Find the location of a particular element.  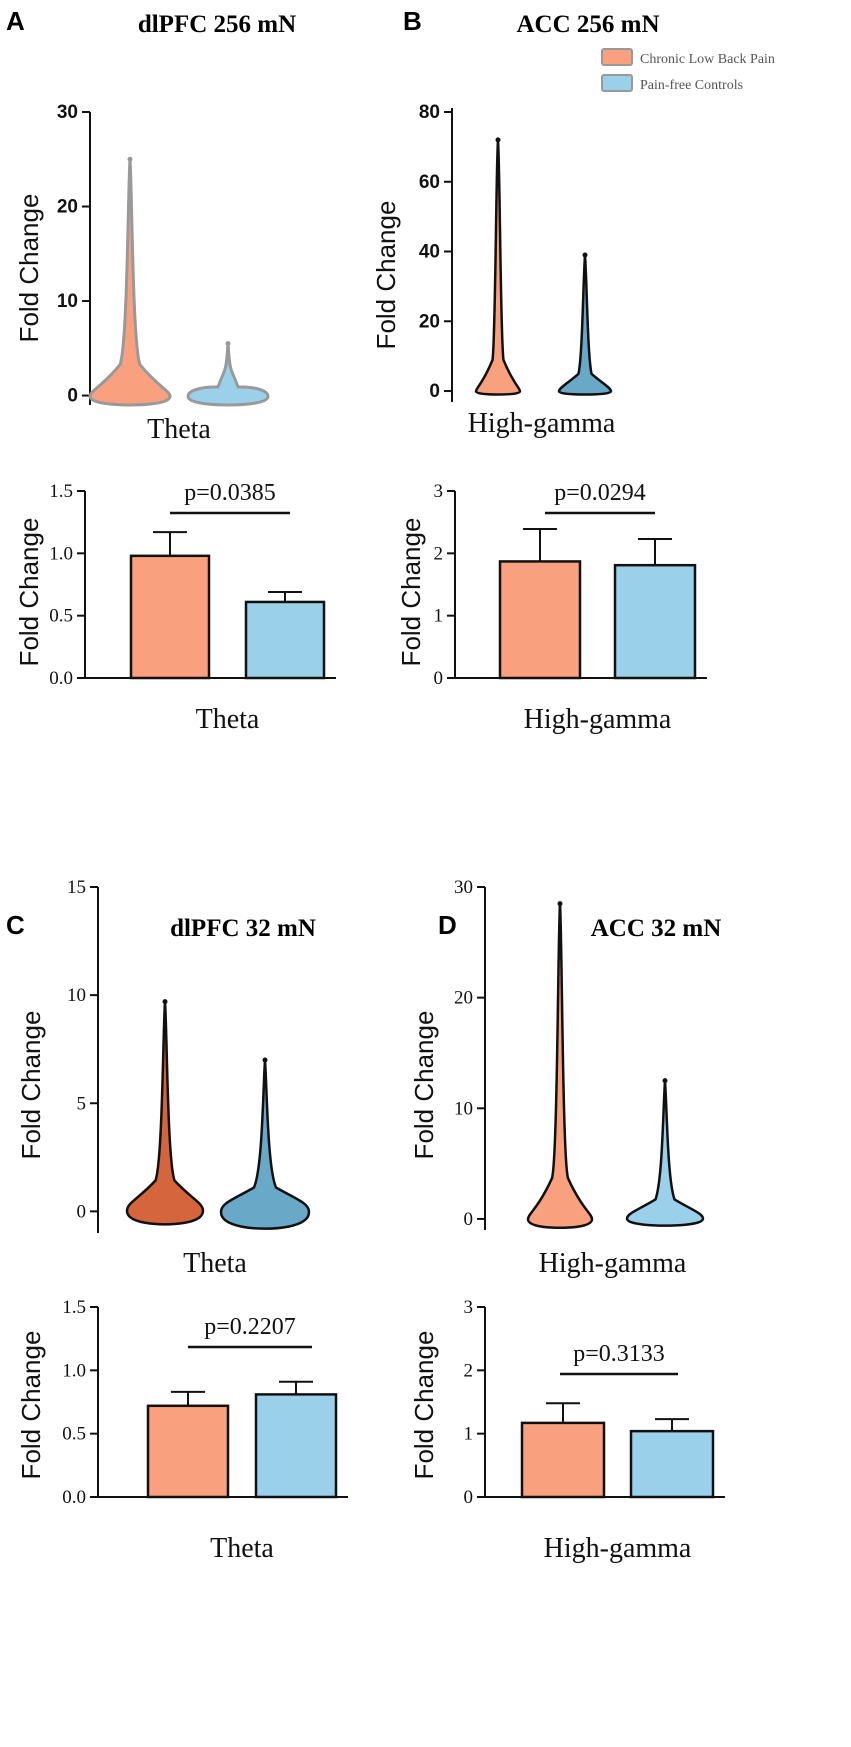

panel-b-title: ACC 256 mN is located at coordinates (587, 24).